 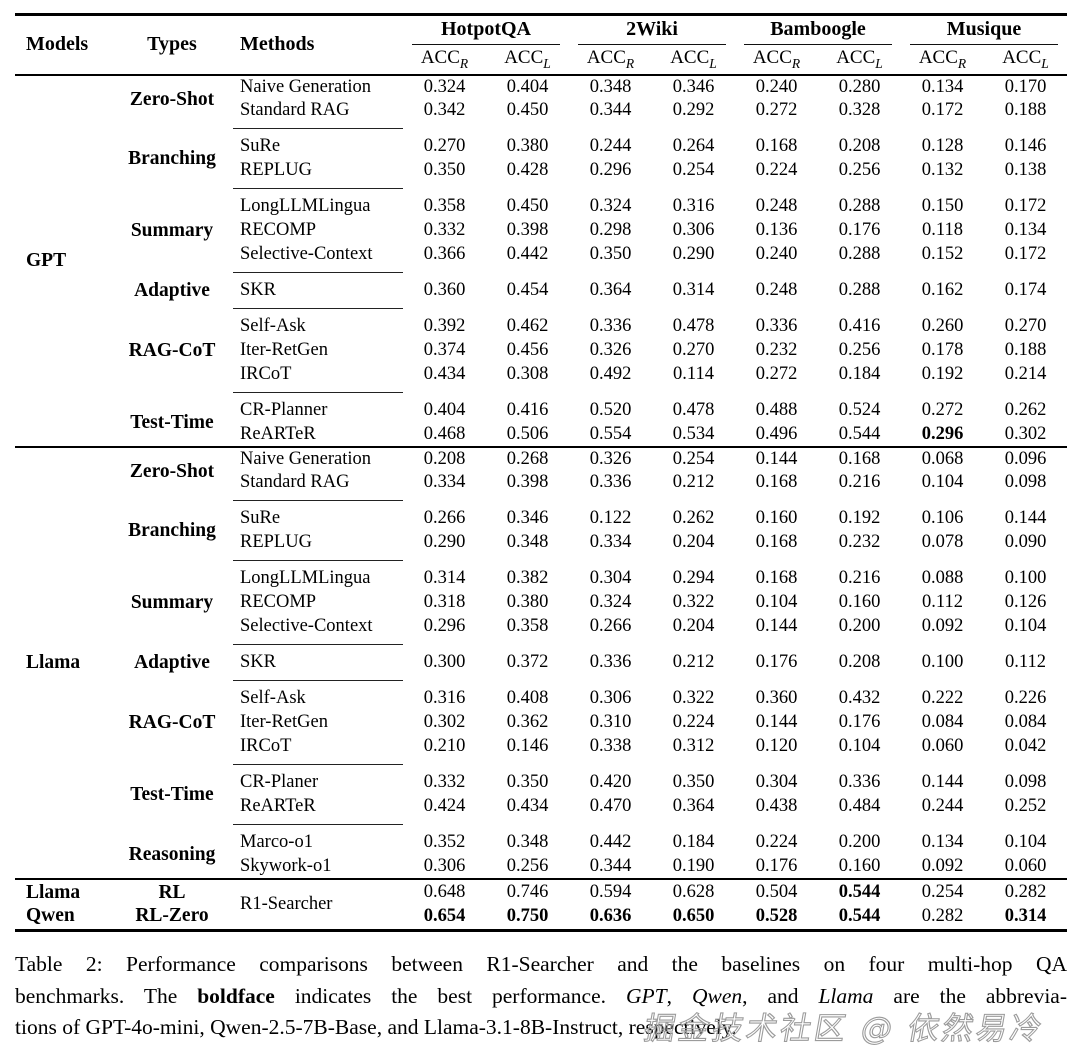 What do you see at coordinates (693, 350) in the screenshot?
I see `metric-value: 0.270` at bounding box center [693, 350].